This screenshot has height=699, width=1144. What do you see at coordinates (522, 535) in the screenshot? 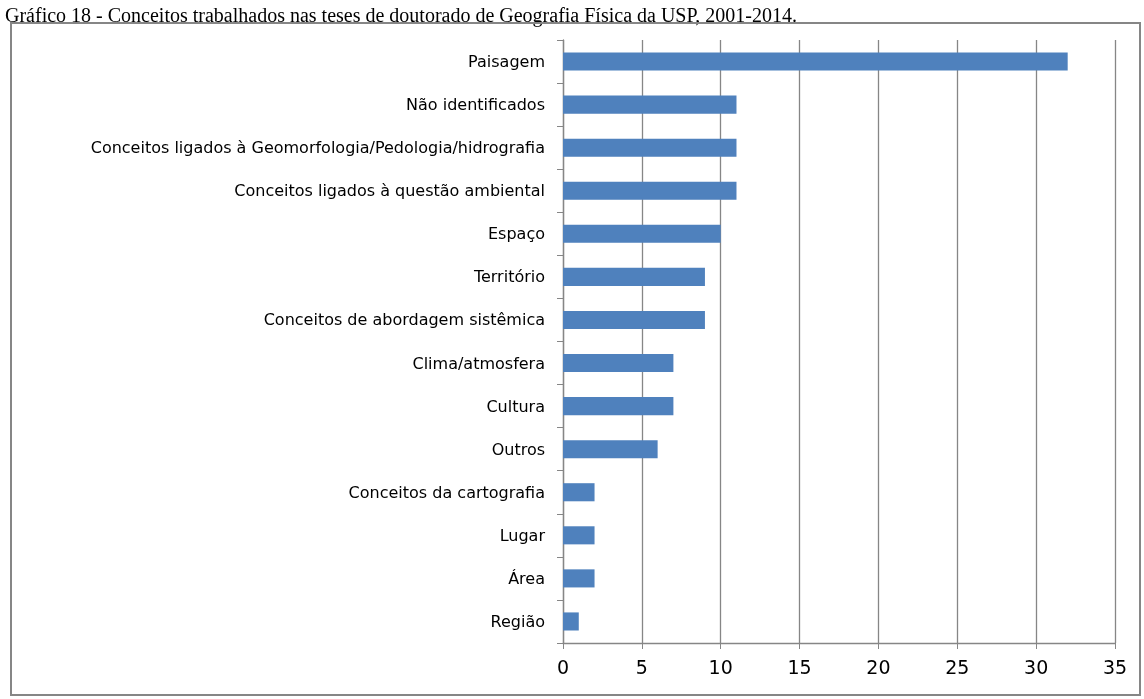
I see `y-tick-label: Lugar` at bounding box center [522, 535].